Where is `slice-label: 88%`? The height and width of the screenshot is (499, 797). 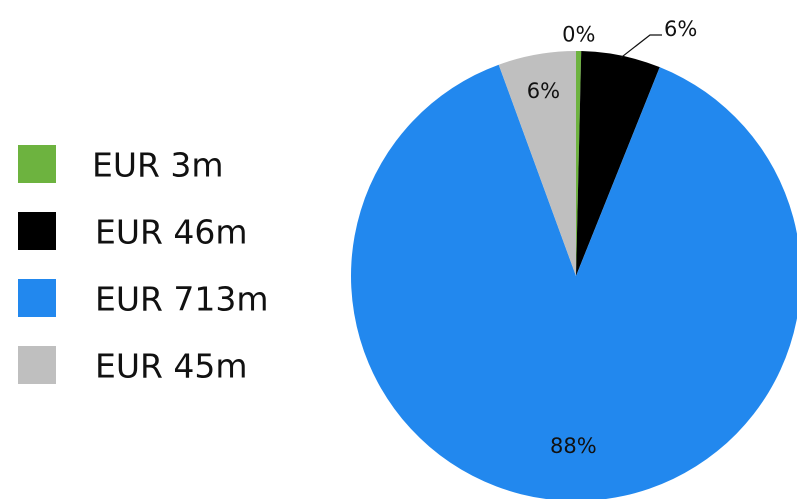
slice-label: 88% is located at coordinates (573, 446).